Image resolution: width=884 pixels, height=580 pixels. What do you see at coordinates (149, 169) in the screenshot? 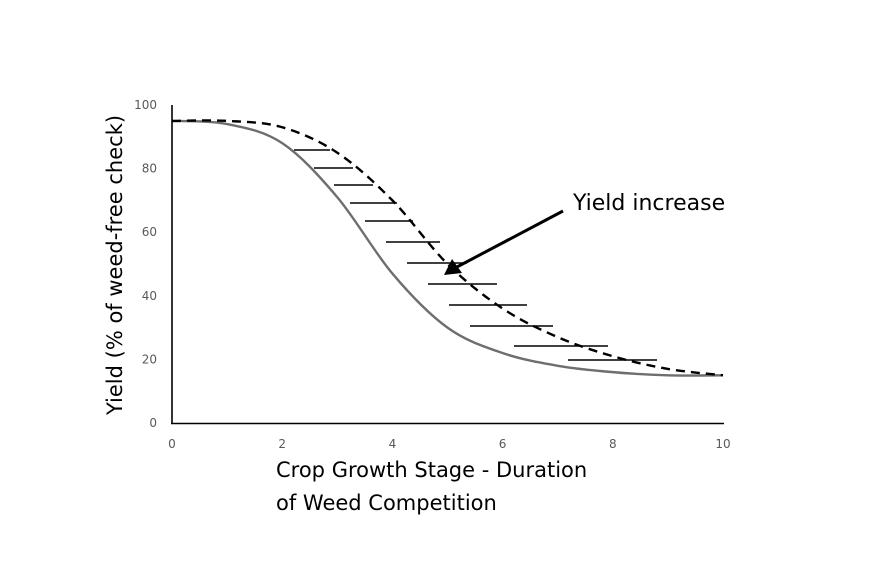
I see `y-tick-label: 80` at bounding box center [149, 169].